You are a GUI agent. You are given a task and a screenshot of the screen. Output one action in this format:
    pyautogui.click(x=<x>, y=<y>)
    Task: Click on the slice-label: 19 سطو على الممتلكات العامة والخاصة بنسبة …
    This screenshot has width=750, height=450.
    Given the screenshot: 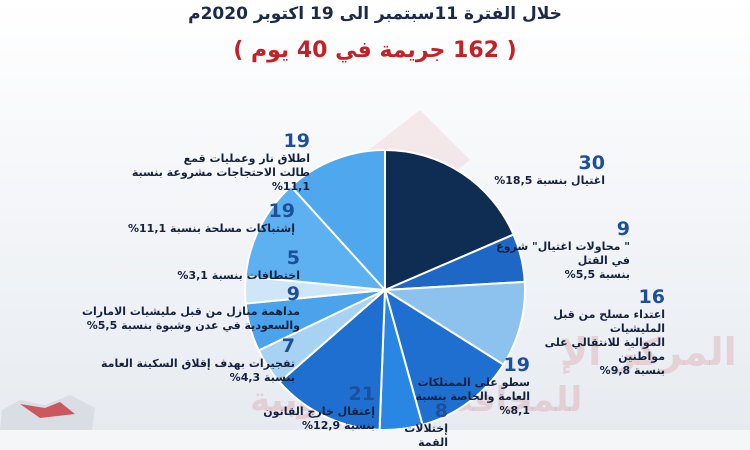 What is the action you would take?
    pyautogui.click(x=467, y=386)
    